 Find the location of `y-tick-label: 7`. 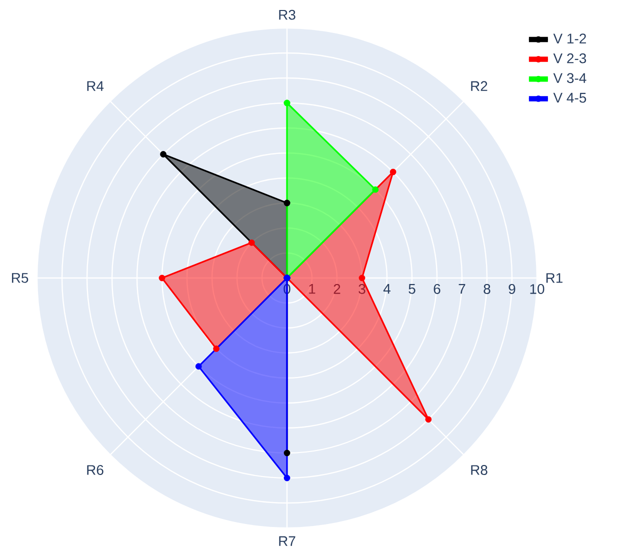

y-tick-label: 7 is located at coordinates (462, 289).